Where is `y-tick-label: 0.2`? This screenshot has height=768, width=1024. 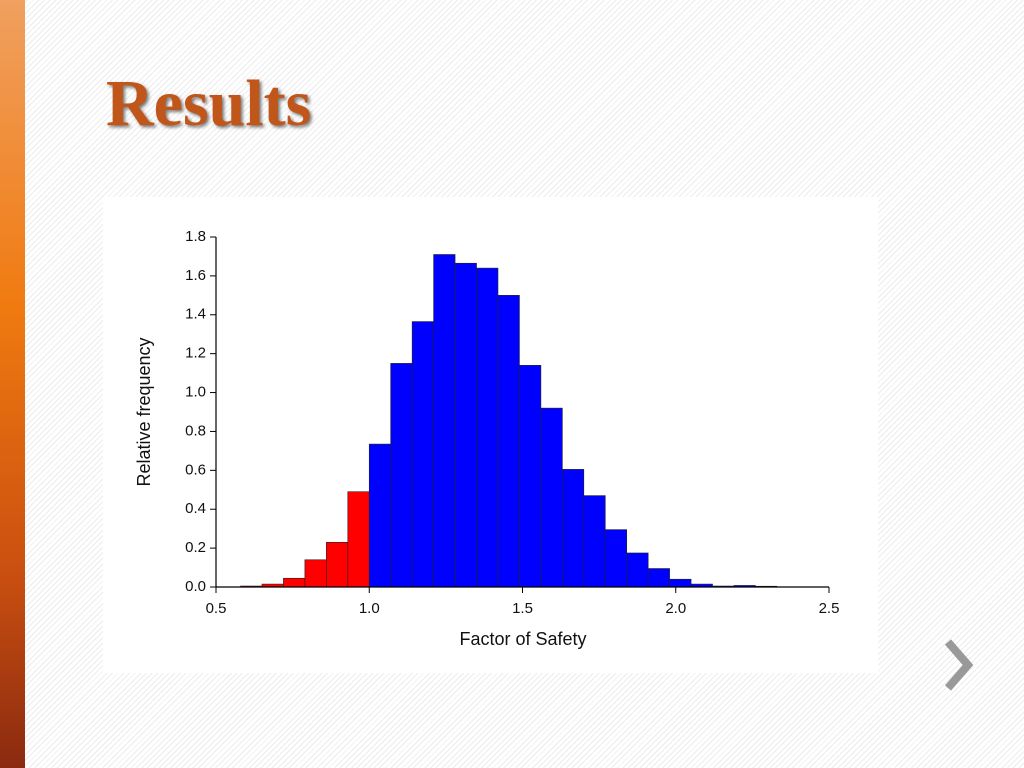 y-tick-label: 0.2 is located at coordinates (195, 547).